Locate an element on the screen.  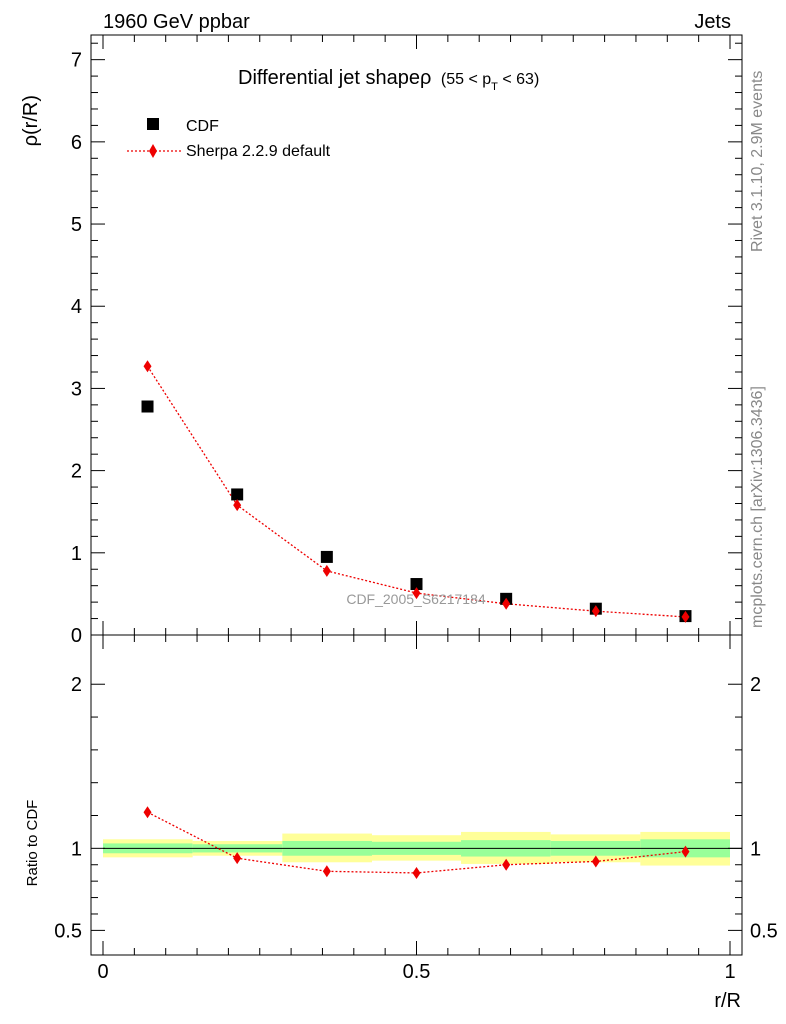
header-right: Jets is located at coordinates (712, 22).